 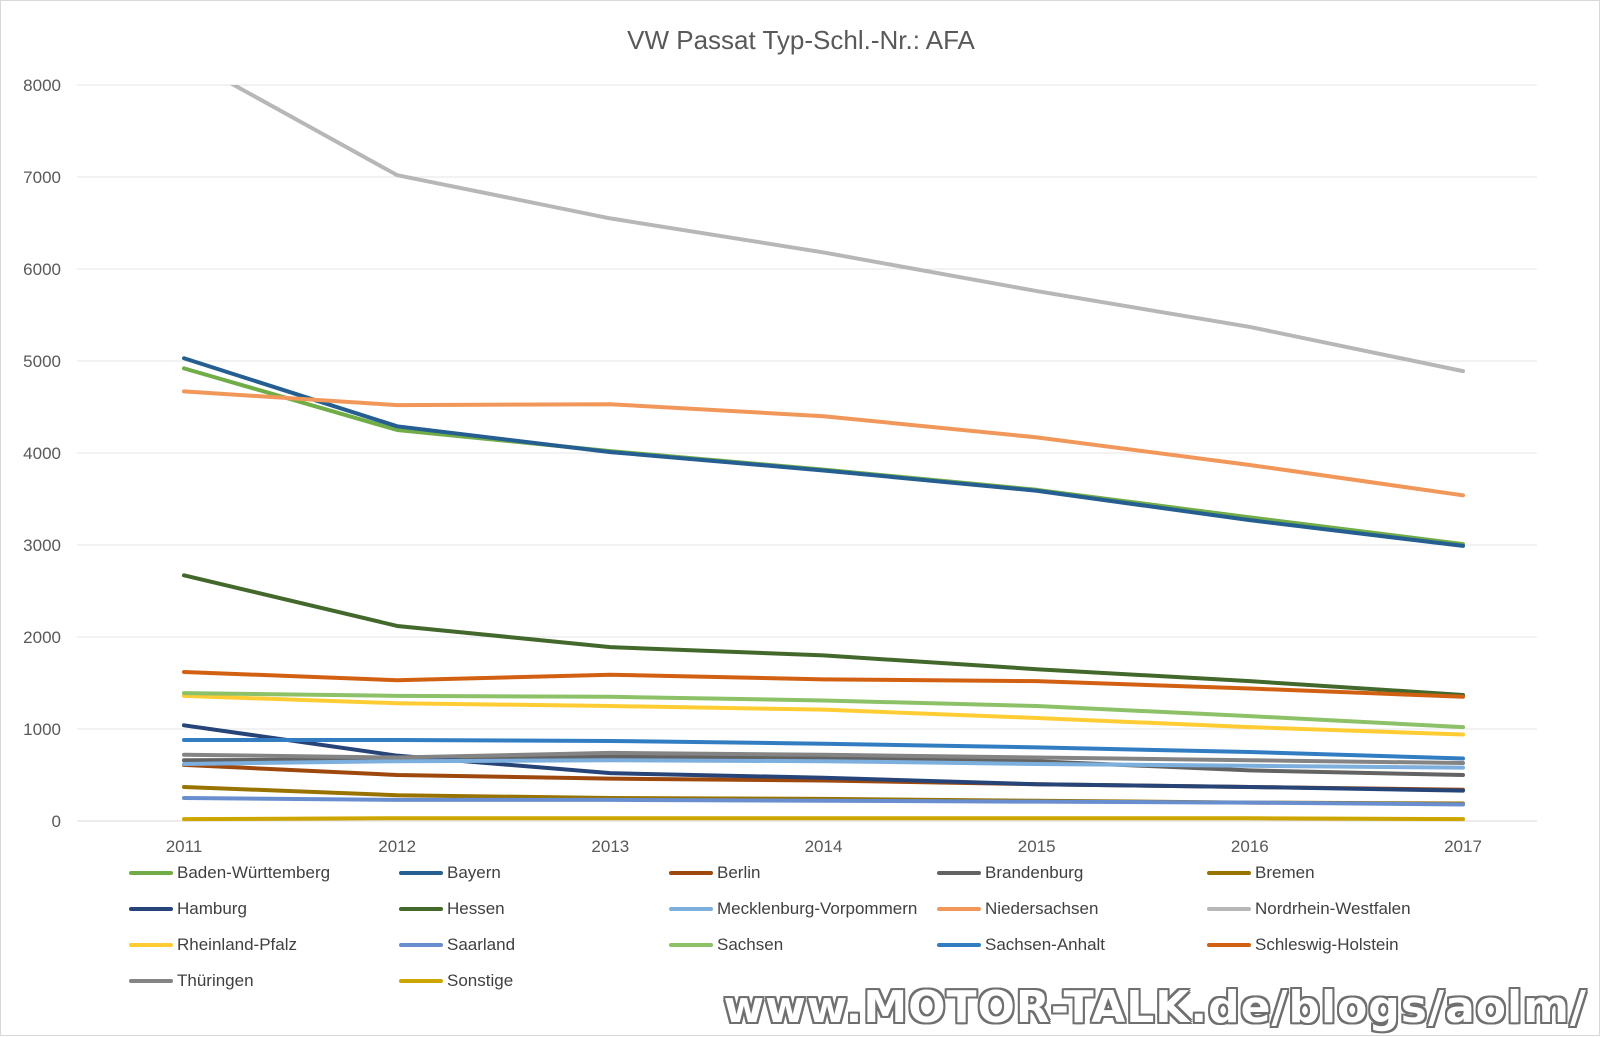 What do you see at coordinates (184, 846) in the screenshot?
I see `x-tick-label: 2011` at bounding box center [184, 846].